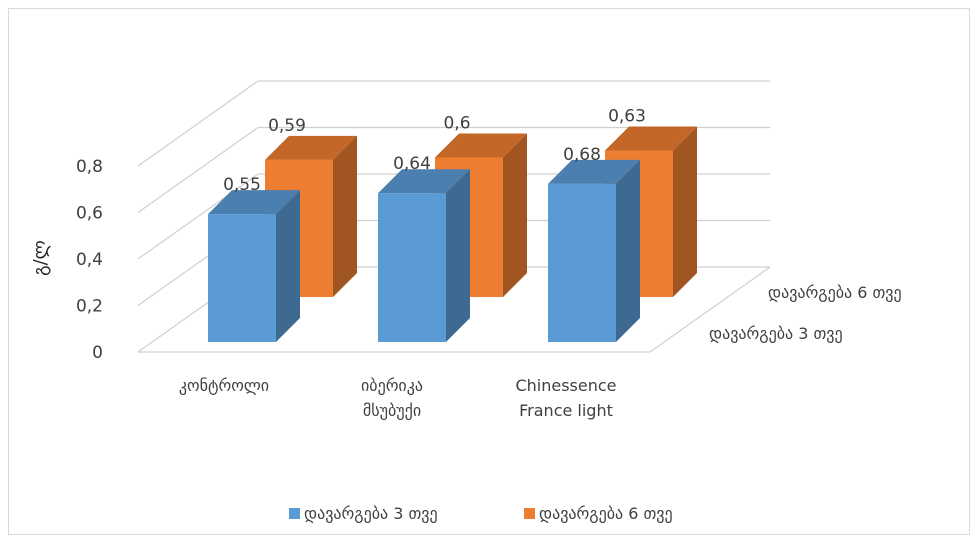 The height and width of the screenshot is (543, 979). Describe the element at coordinates (371, 513) in the screenshot. I see `legend-label: დავარგება 3 თვე` at that location.